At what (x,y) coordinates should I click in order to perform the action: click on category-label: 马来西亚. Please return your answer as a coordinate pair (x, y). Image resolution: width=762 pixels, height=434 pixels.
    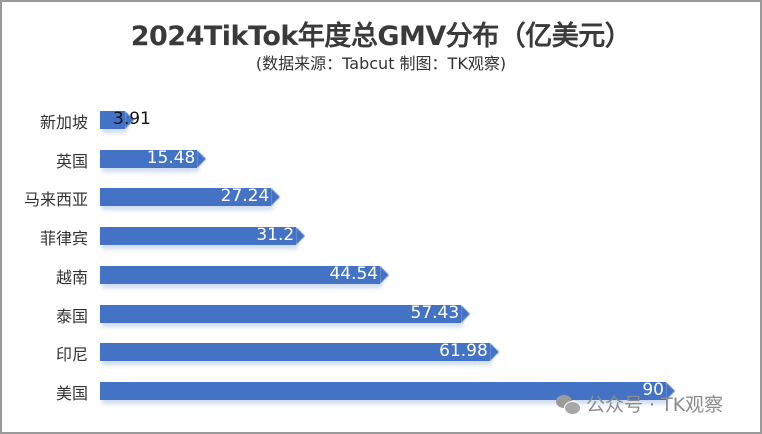
    Looking at the image, I should click on (55, 200).